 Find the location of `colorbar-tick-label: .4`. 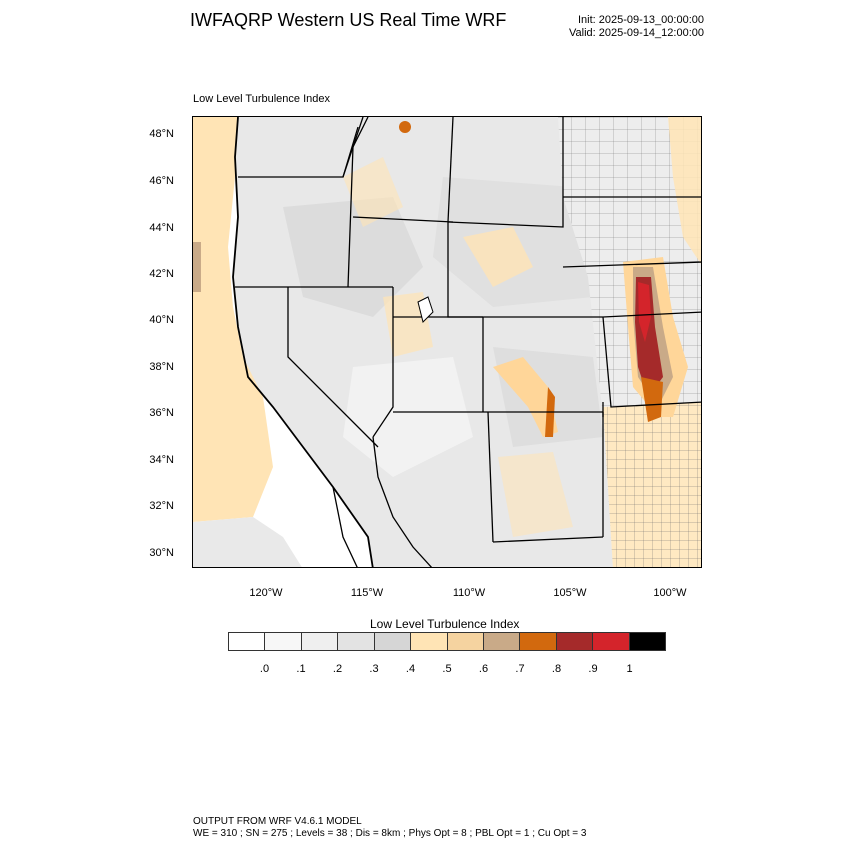

colorbar-tick-label: .4 is located at coordinates (410, 669).